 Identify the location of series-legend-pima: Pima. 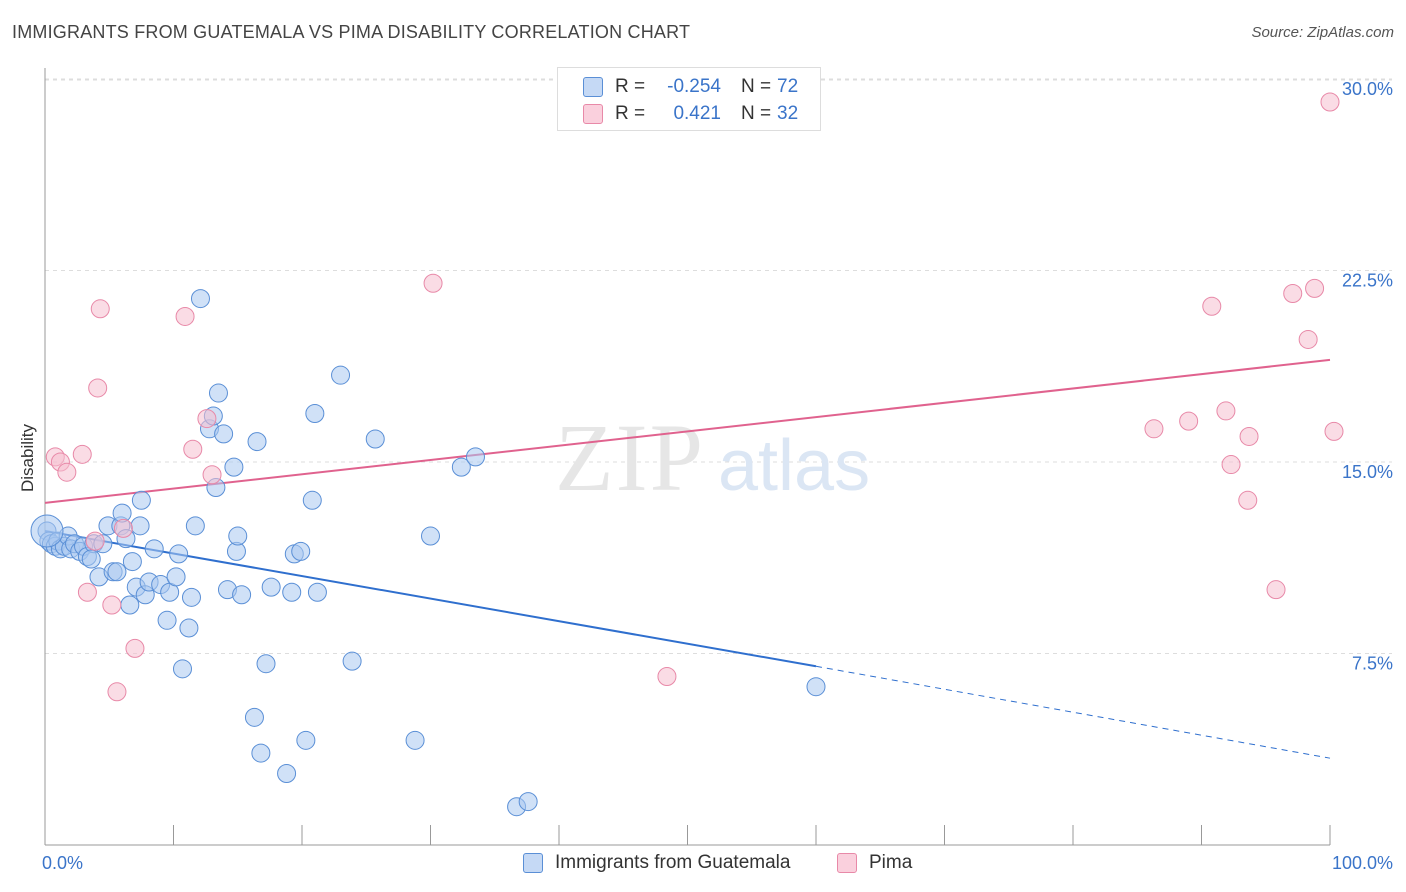
(874, 863).